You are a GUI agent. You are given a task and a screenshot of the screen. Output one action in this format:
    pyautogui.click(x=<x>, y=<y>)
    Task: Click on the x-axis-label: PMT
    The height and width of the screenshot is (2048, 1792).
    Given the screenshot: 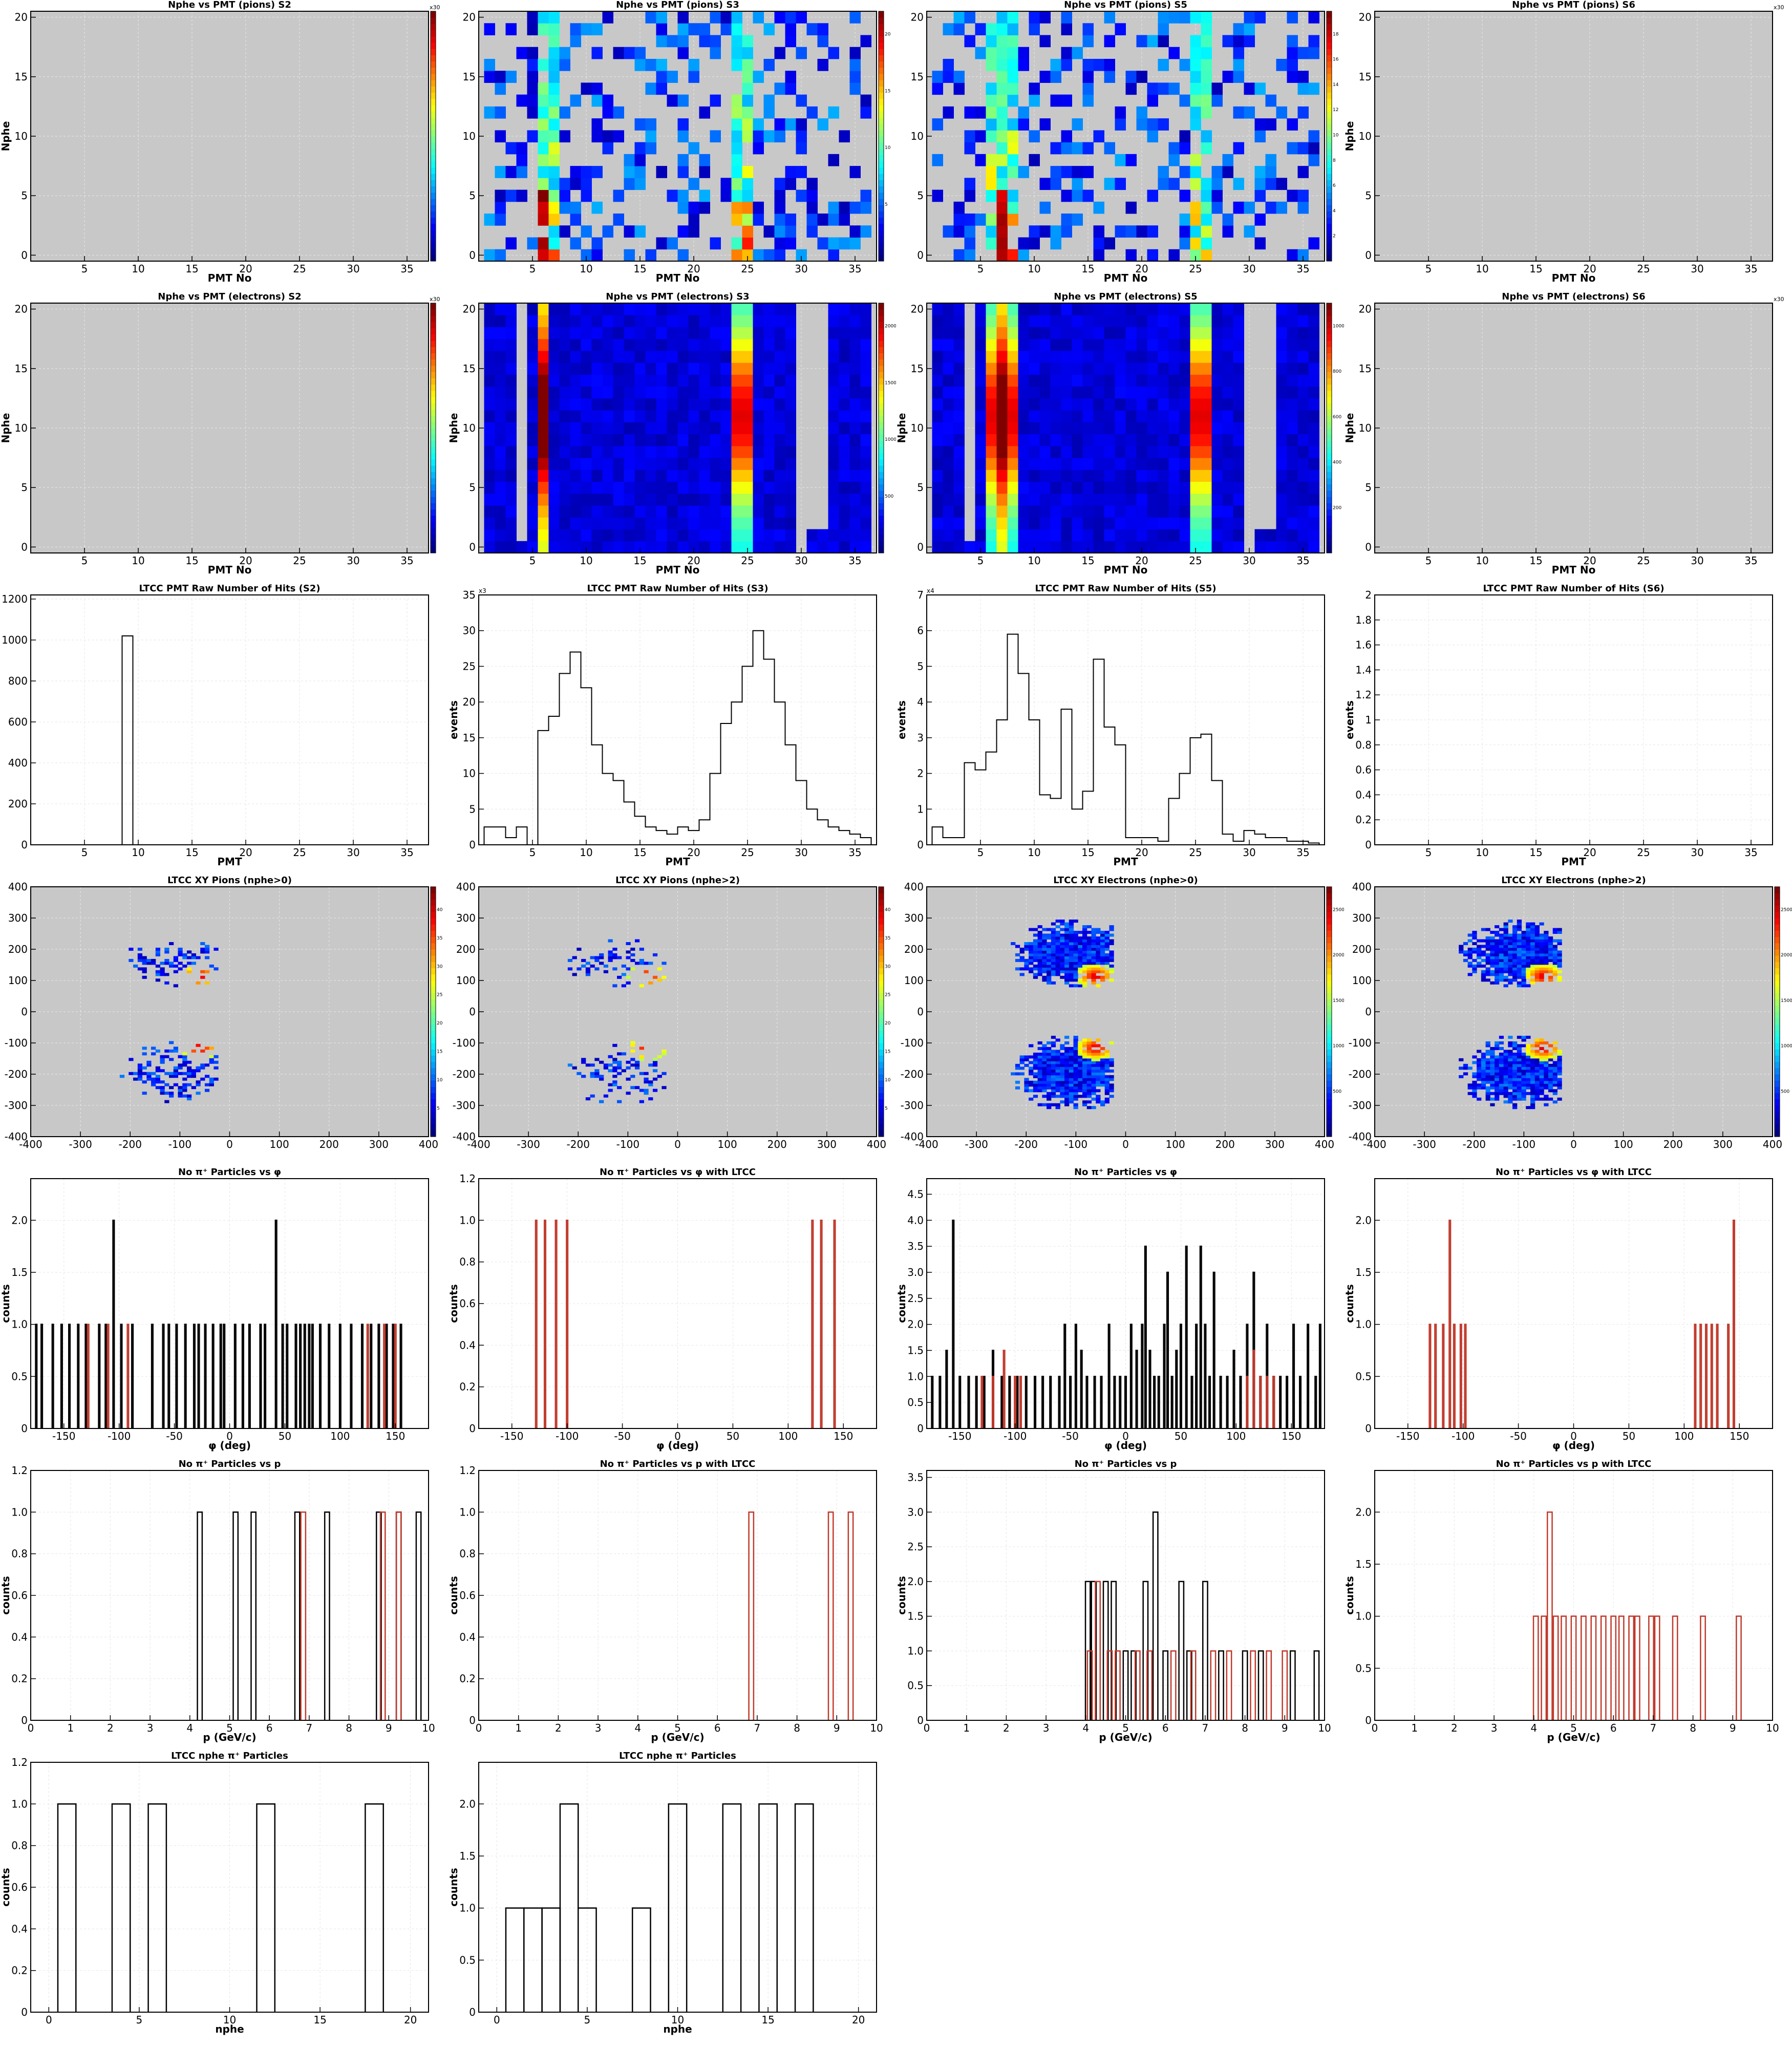 What is the action you would take?
    pyautogui.click(x=1125, y=862)
    